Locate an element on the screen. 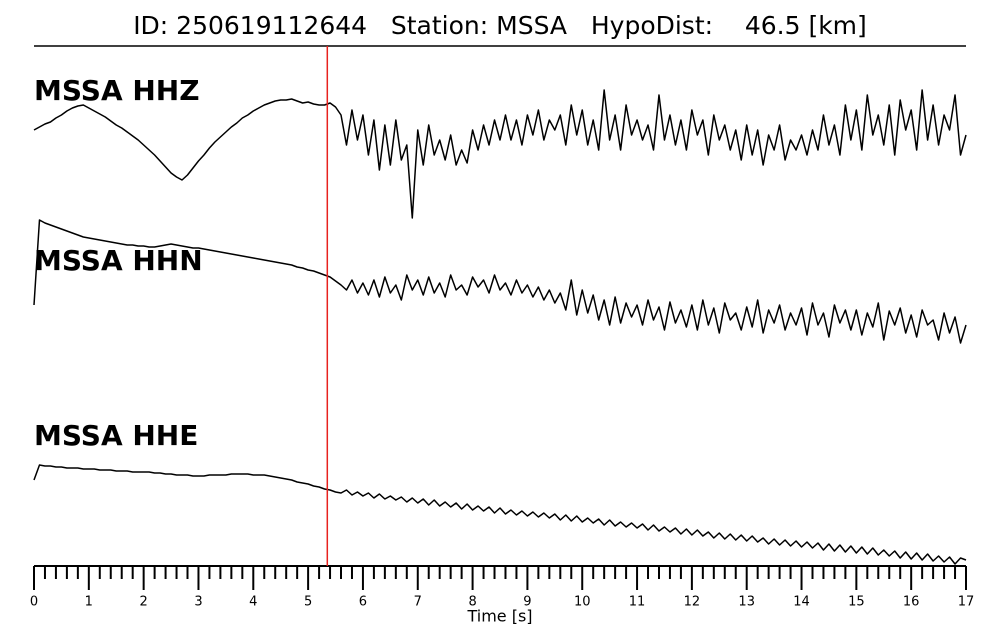  trace-label: MSSA HHE is located at coordinates (116, 435).